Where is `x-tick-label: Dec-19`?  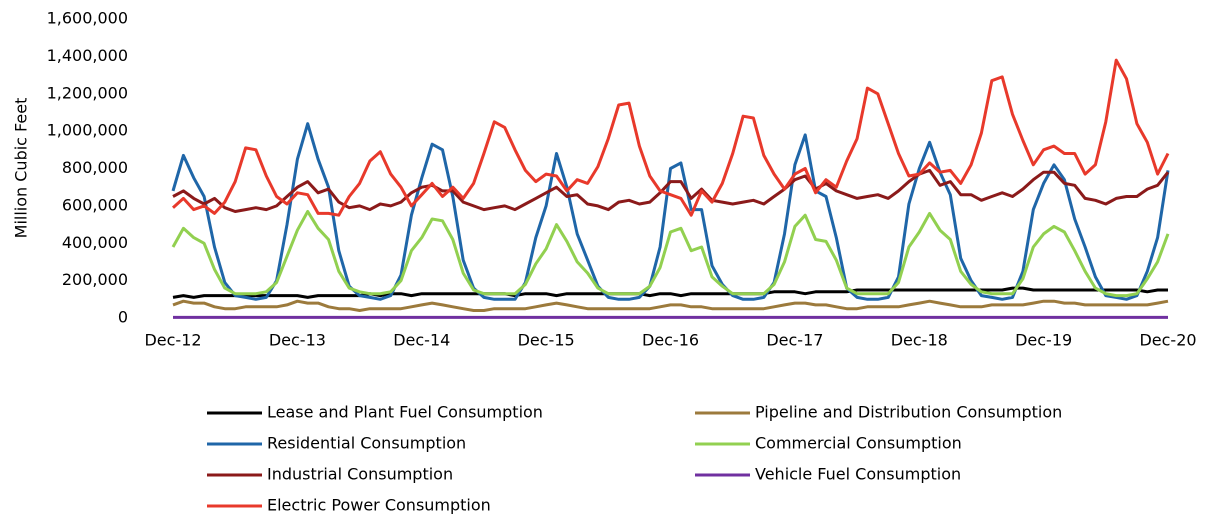 x-tick-label: Dec-19 is located at coordinates (1043, 340).